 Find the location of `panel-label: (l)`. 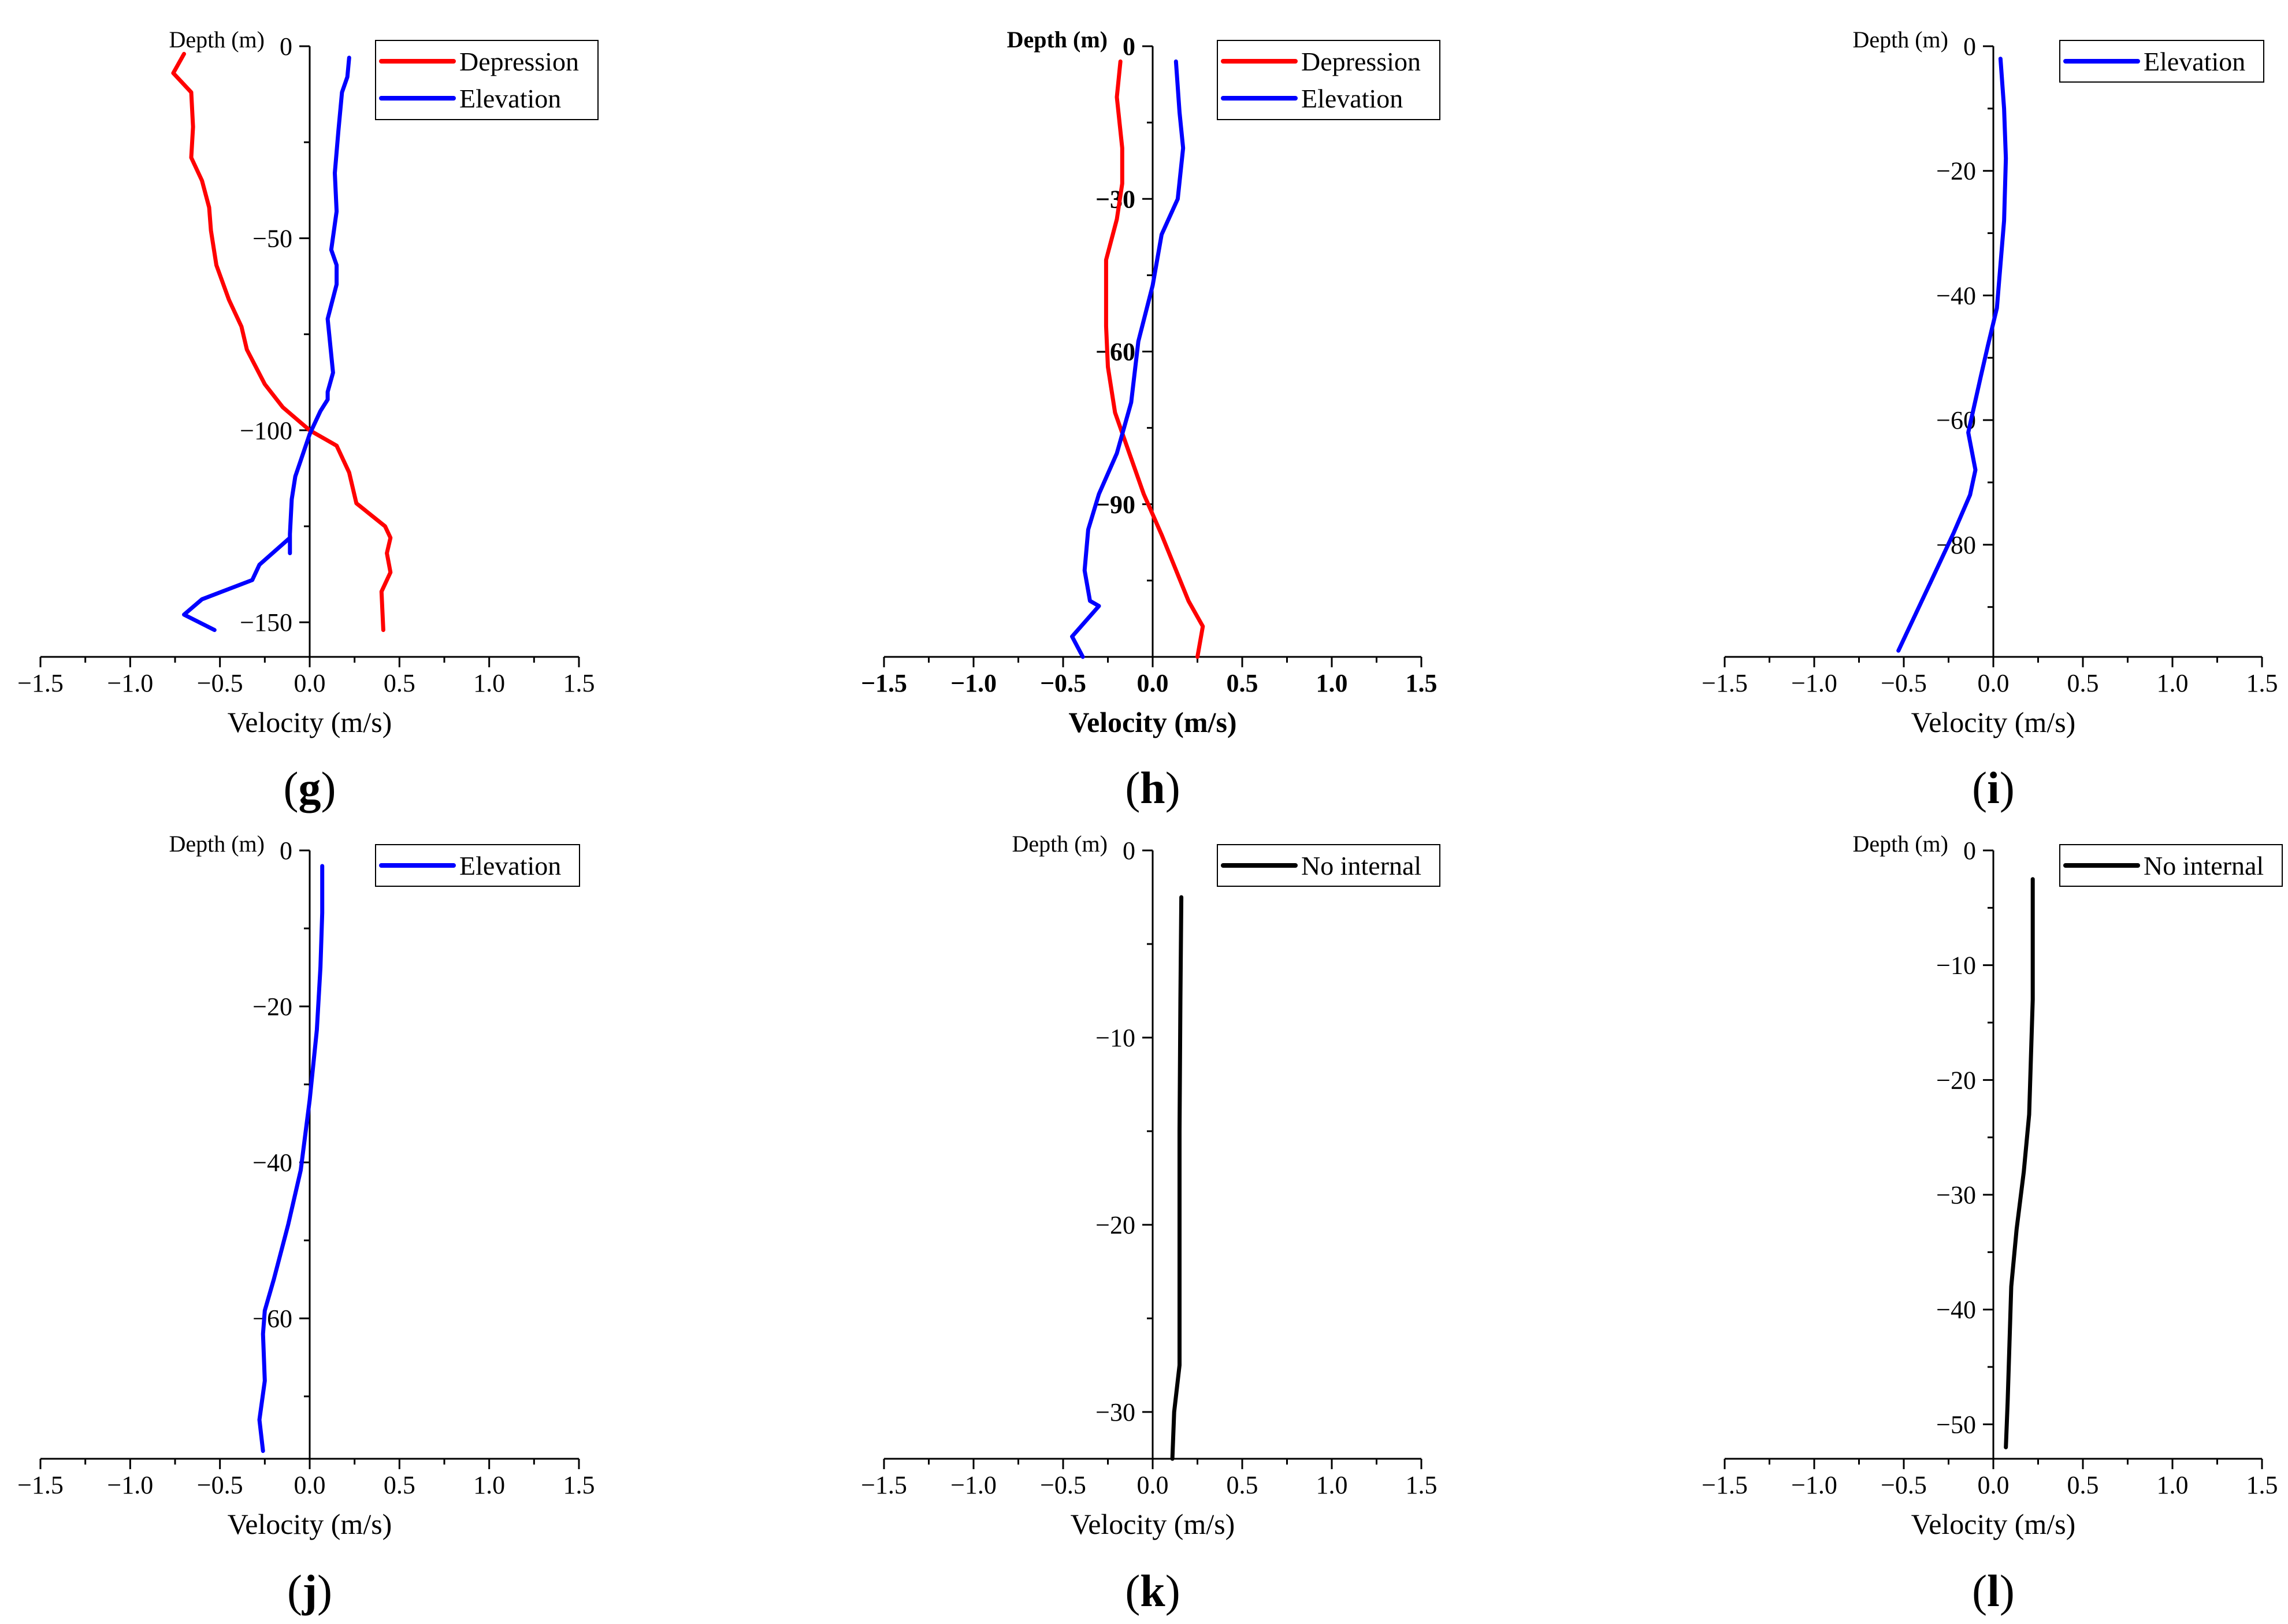

panel-label: (l) is located at coordinates (1993, 1591).